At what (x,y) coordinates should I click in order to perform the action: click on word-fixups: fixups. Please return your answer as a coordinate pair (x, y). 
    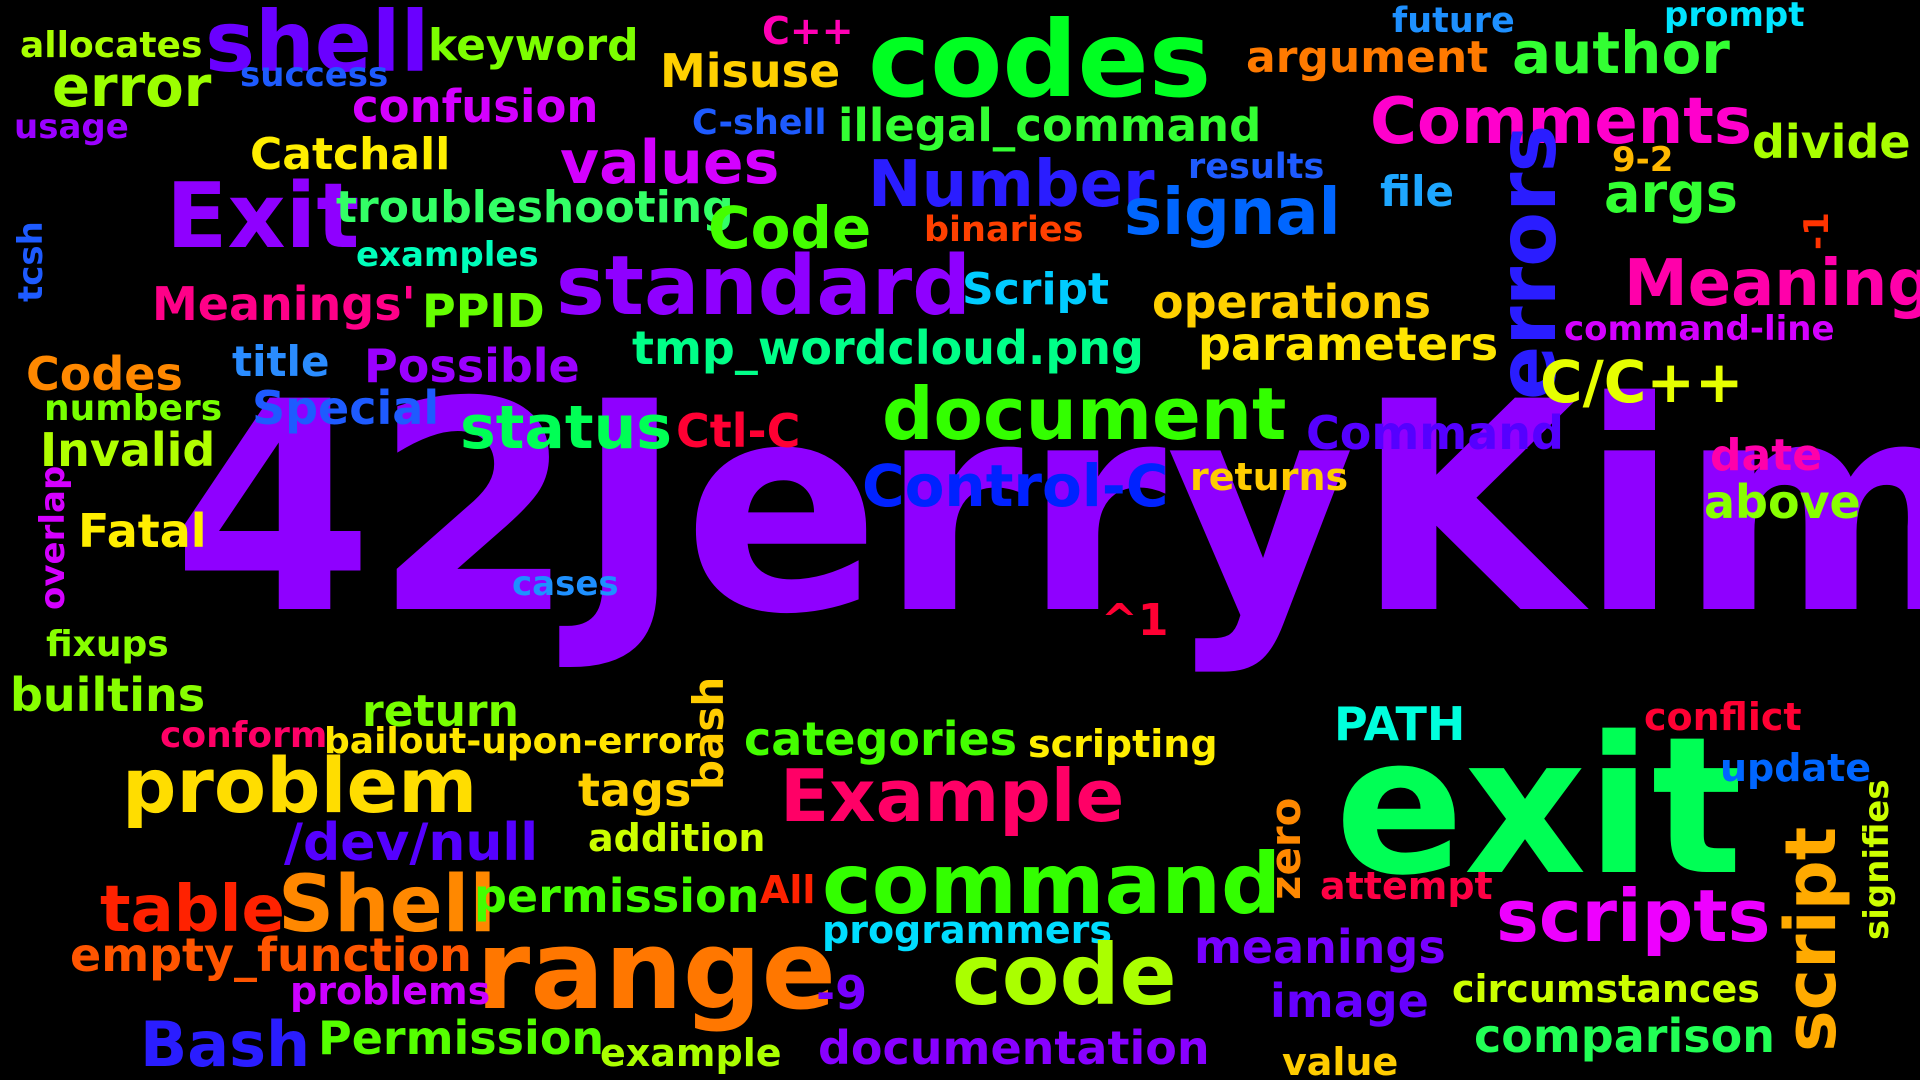
    Looking at the image, I should click on (107, 644).